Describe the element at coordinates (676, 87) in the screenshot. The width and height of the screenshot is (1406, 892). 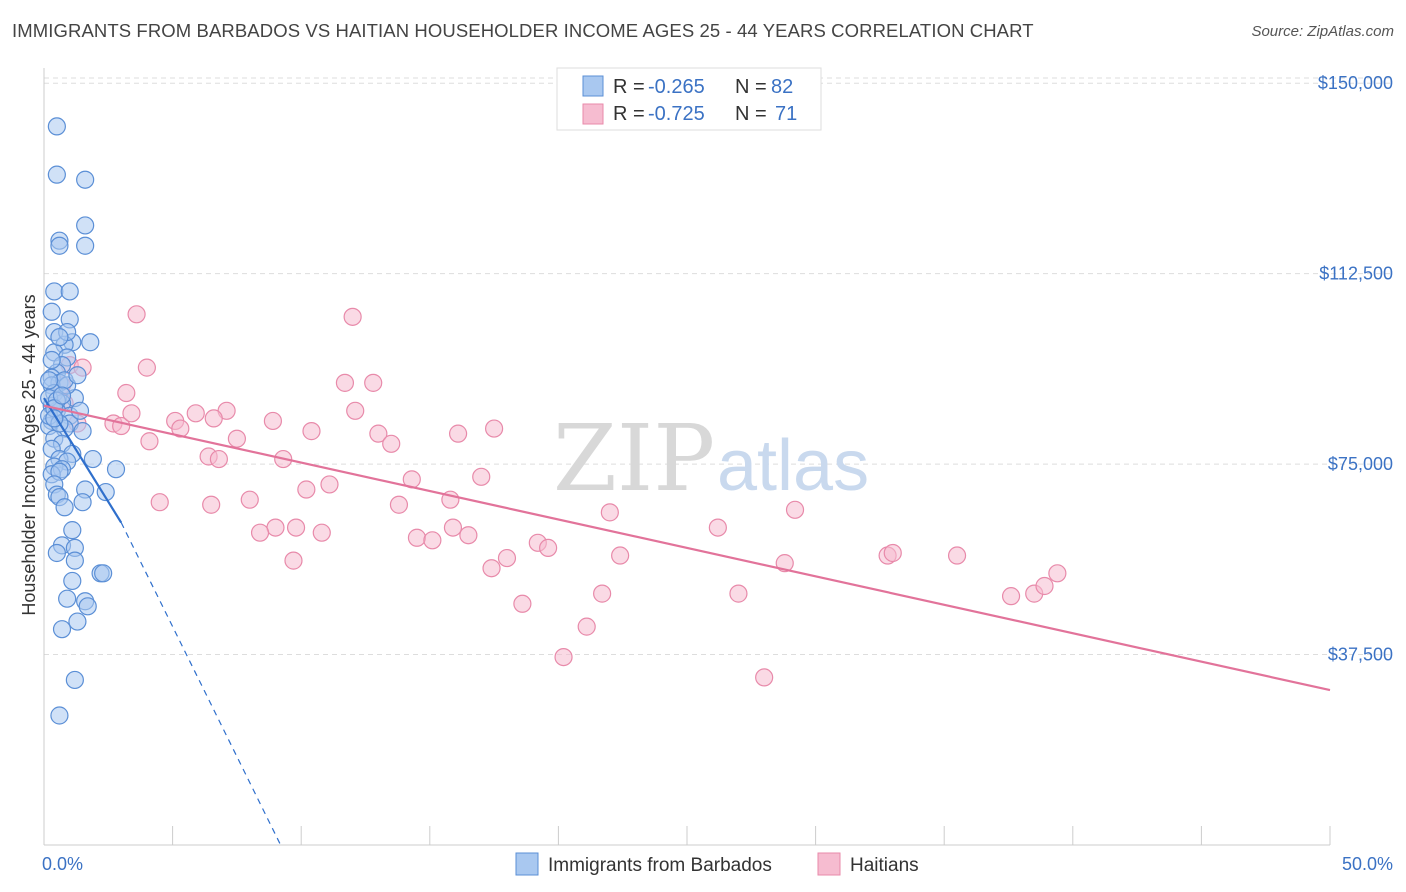
I see `legend-r-value-blue: -0.265` at that location.